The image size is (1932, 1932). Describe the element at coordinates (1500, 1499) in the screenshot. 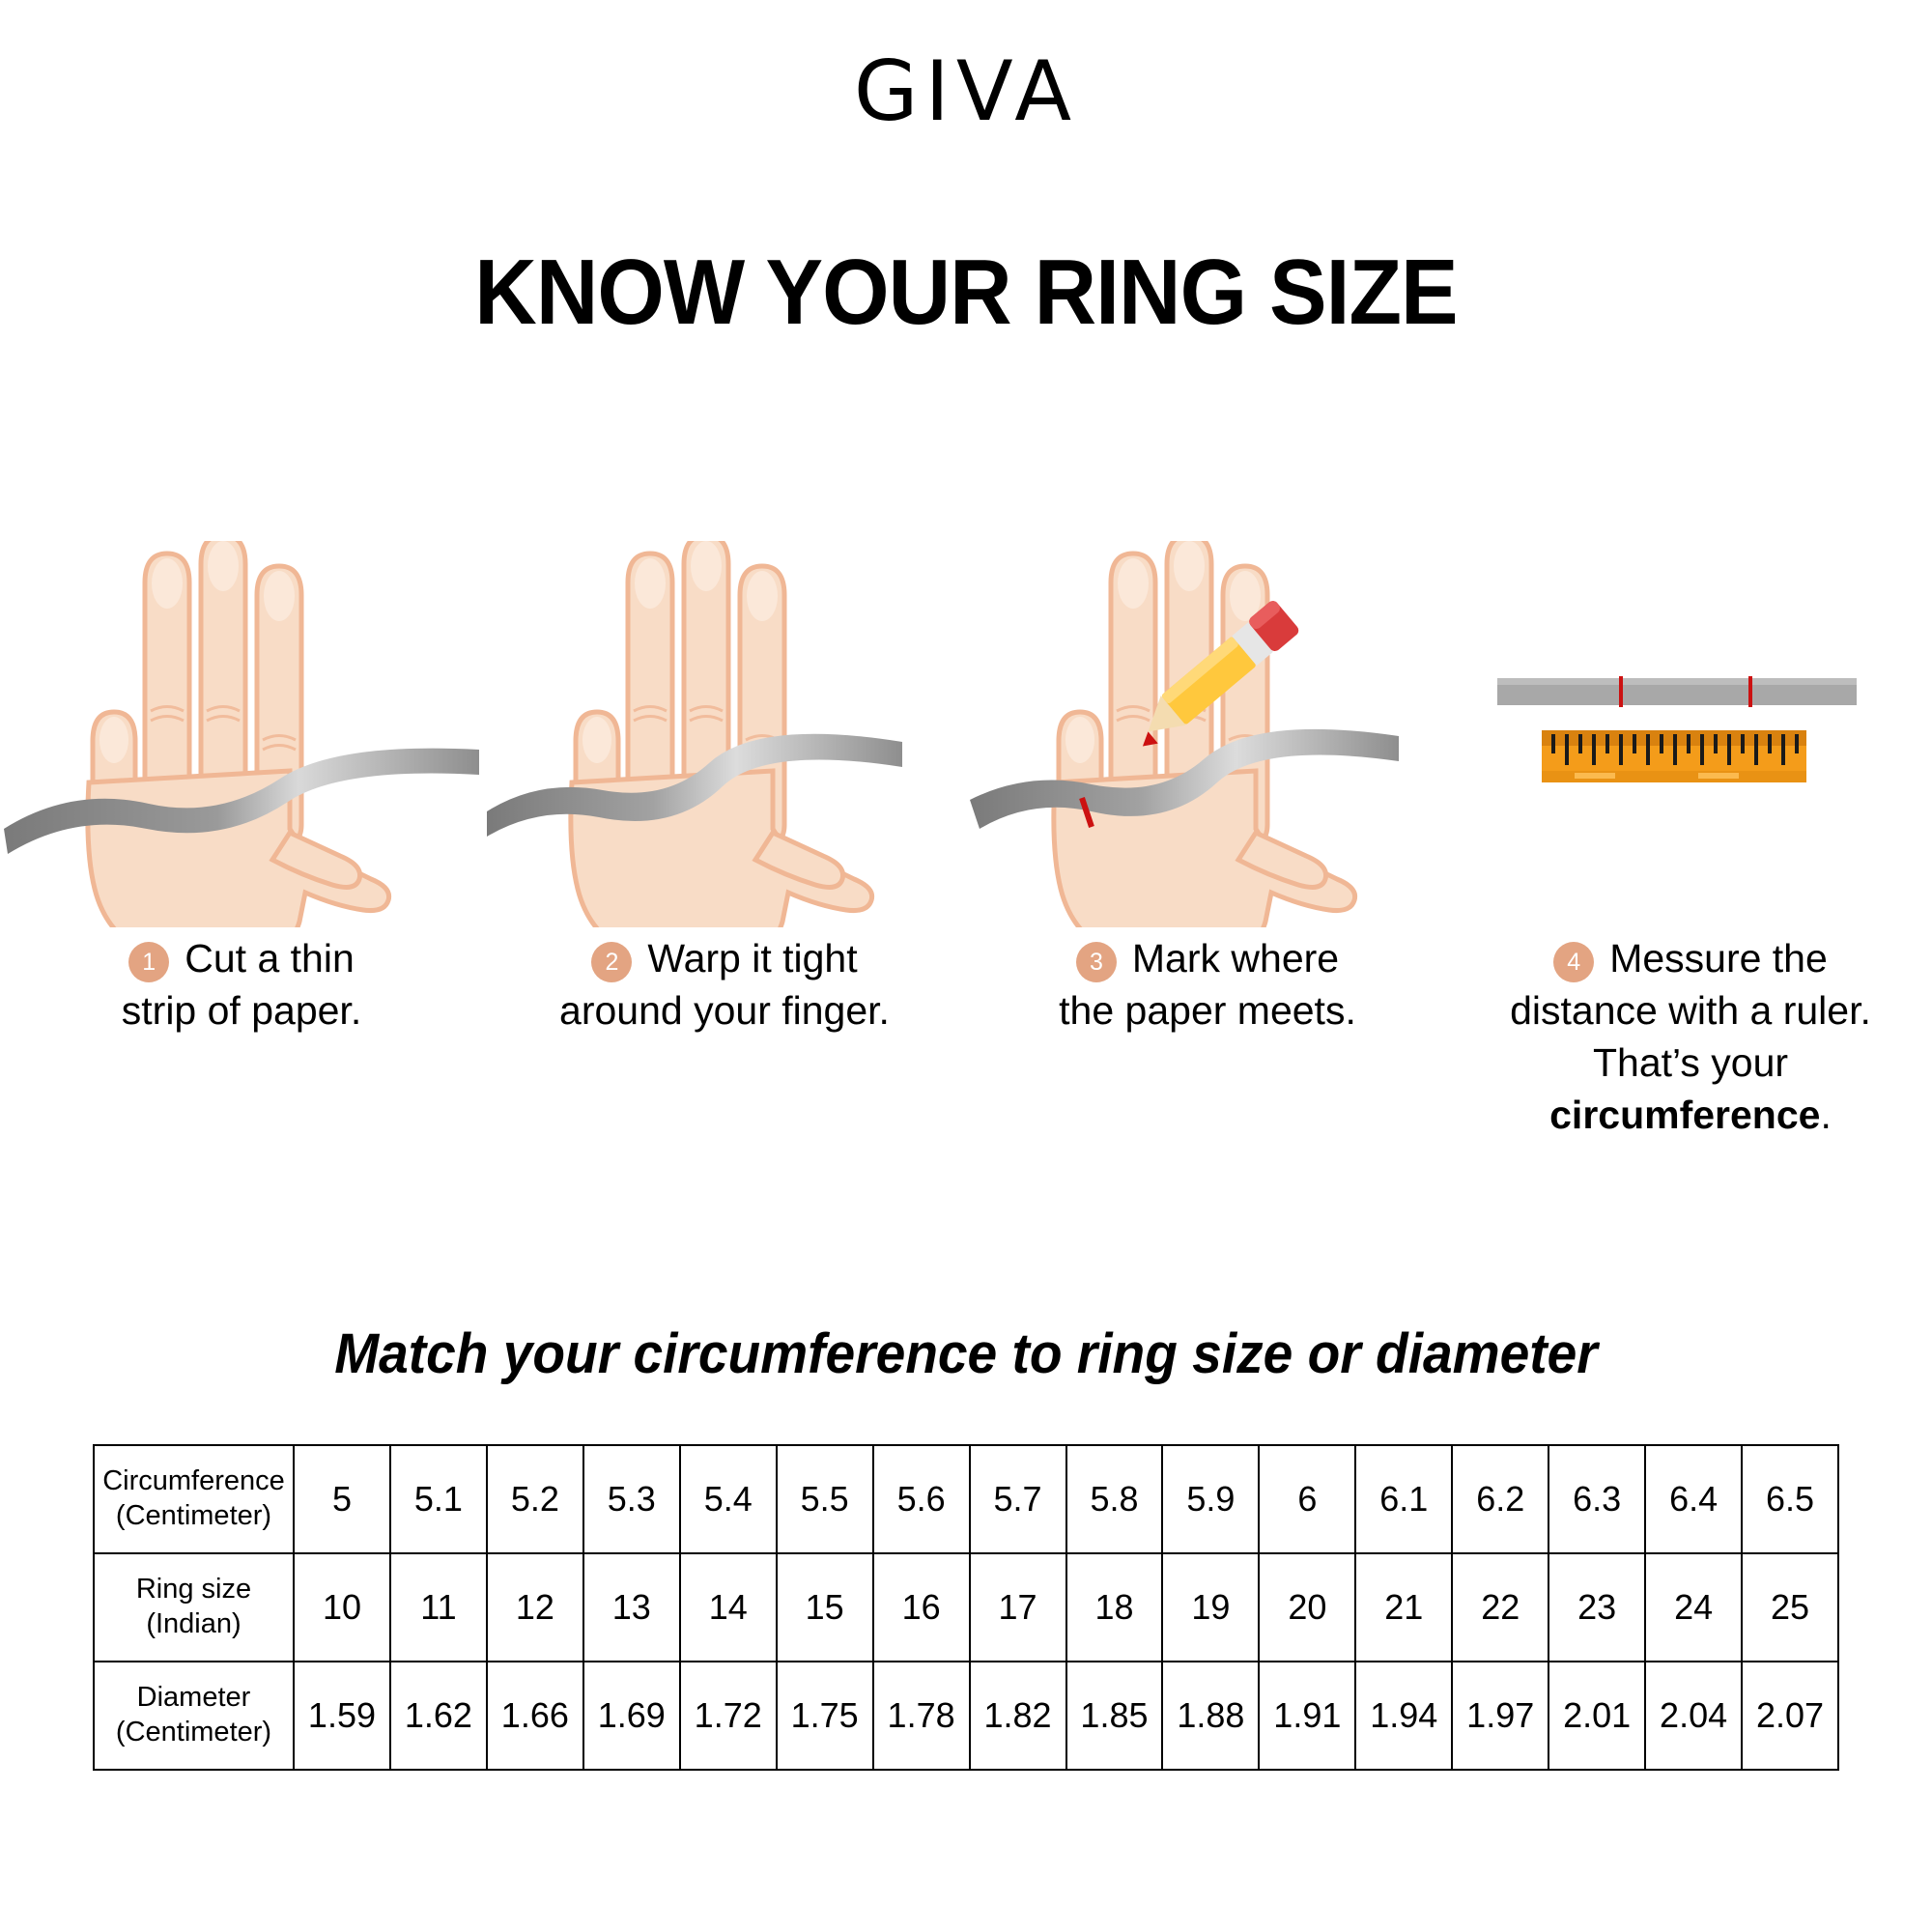

I see `cell: 6.2` at that location.